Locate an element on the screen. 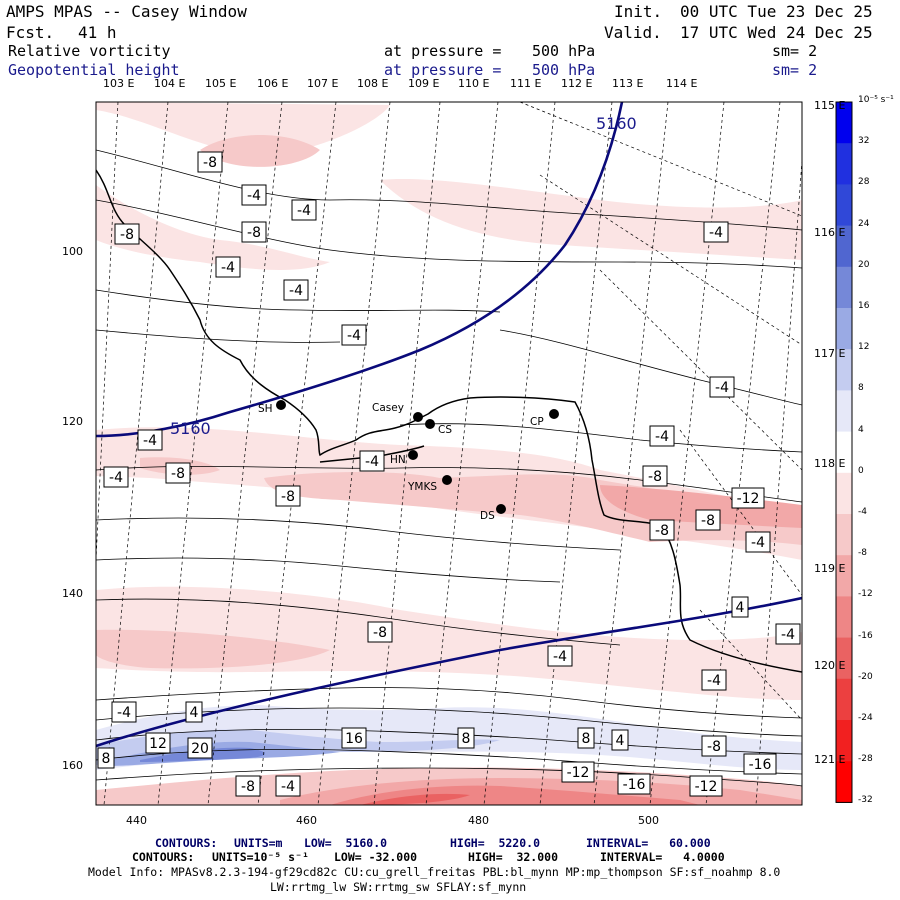 The width and height of the screenshot is (900, 900). vorticity-label-text: 4 is located at coordinates (740, 608).